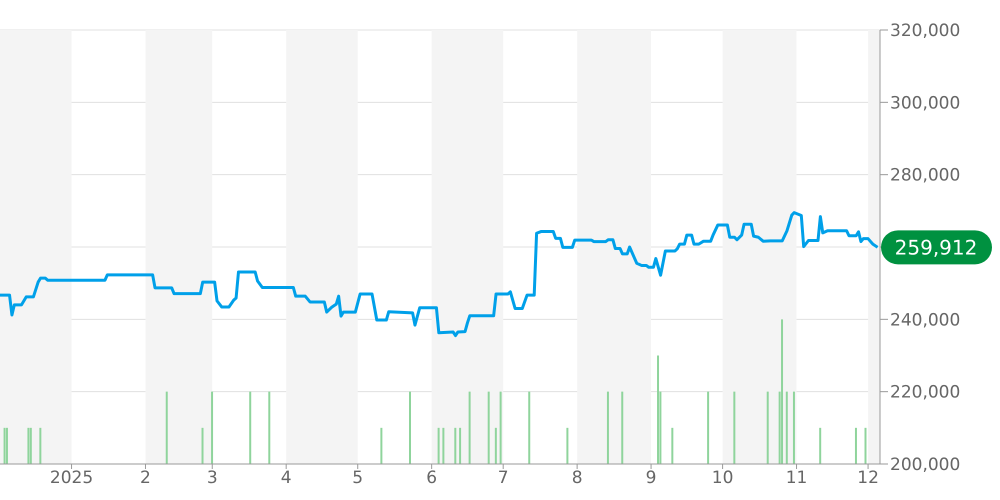 The height and width of the screenshot is (500, 1000). Describe the element at coordinates (503, 478) in the screenshot. I see `x-tick-label: 7` at that location.